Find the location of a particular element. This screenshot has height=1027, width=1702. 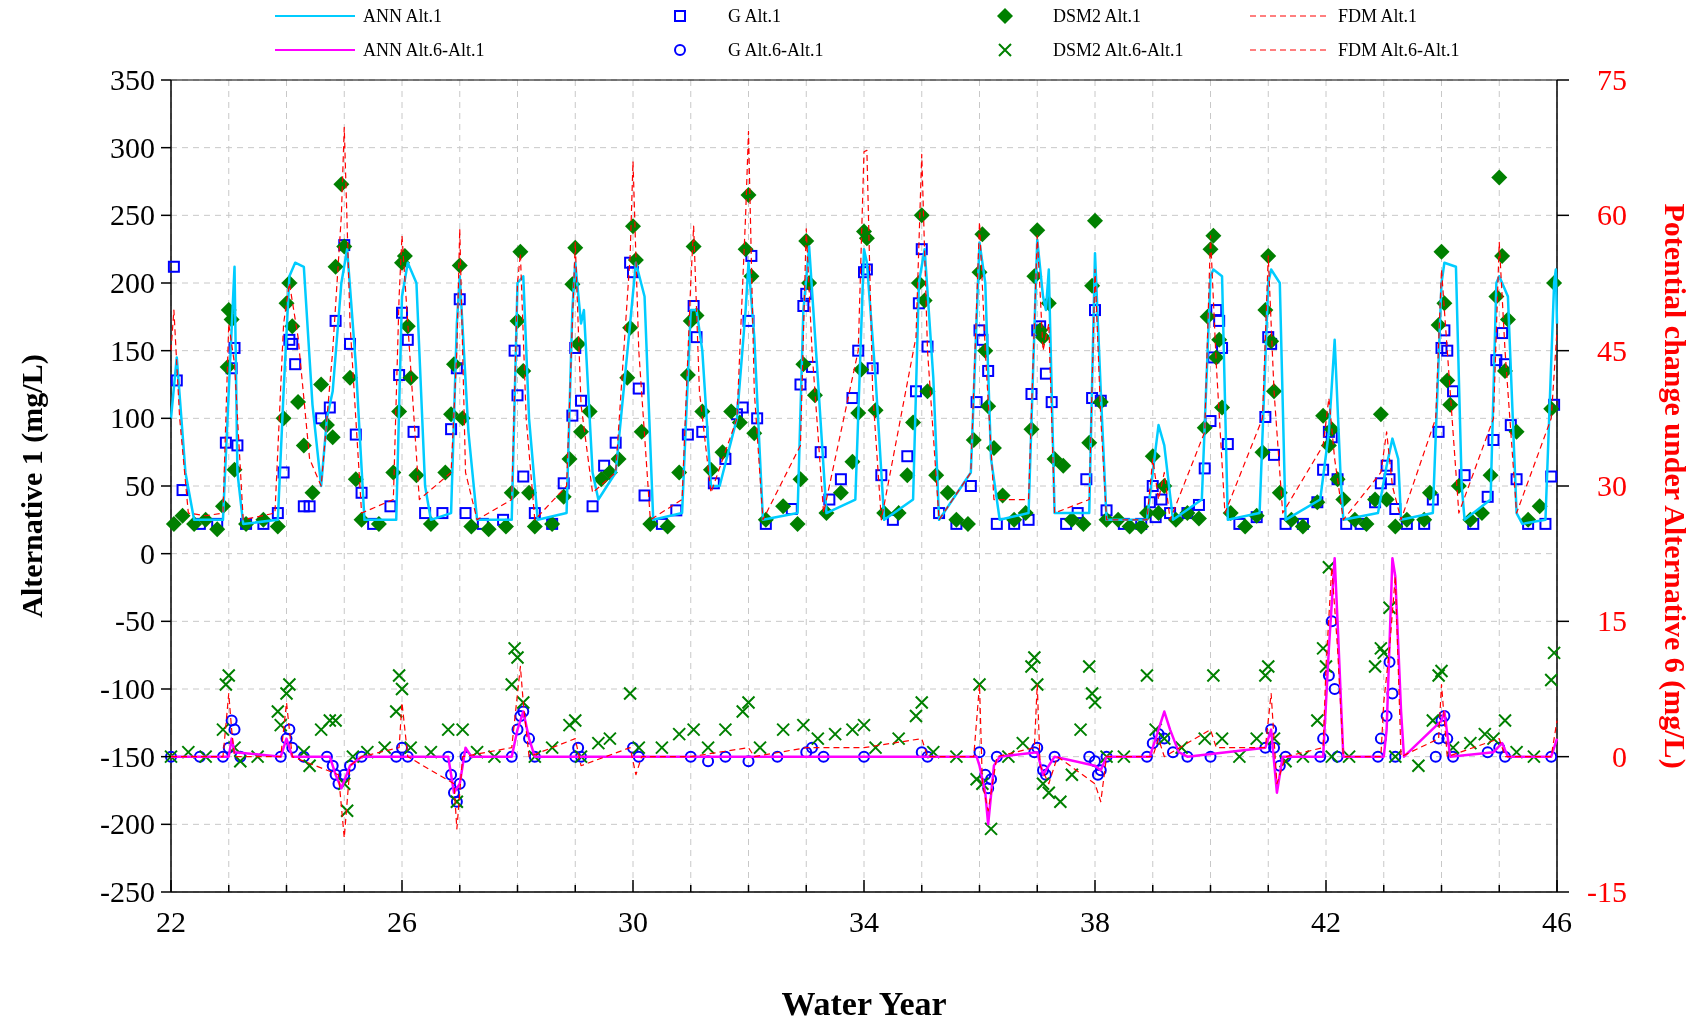

x-tick-label: 38 is located at coordinates (1095, 921).